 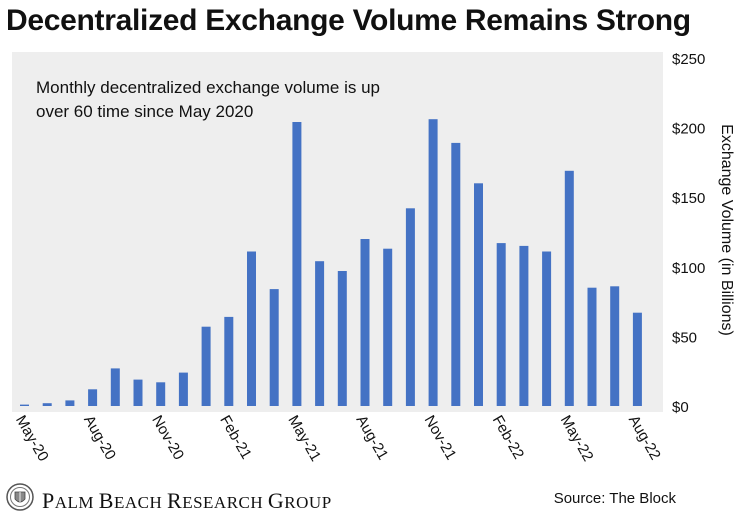 I want to click on x-tick-label: May-20, so click(x=32, y=439).